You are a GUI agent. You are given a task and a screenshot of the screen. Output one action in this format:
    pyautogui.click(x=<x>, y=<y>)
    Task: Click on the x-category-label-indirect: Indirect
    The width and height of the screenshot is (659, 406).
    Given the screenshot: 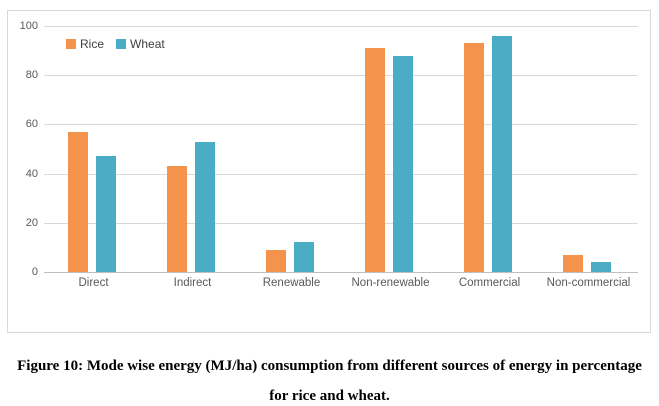 What is the action you would take?
    pyautogui.click(x=192, y=283)
    